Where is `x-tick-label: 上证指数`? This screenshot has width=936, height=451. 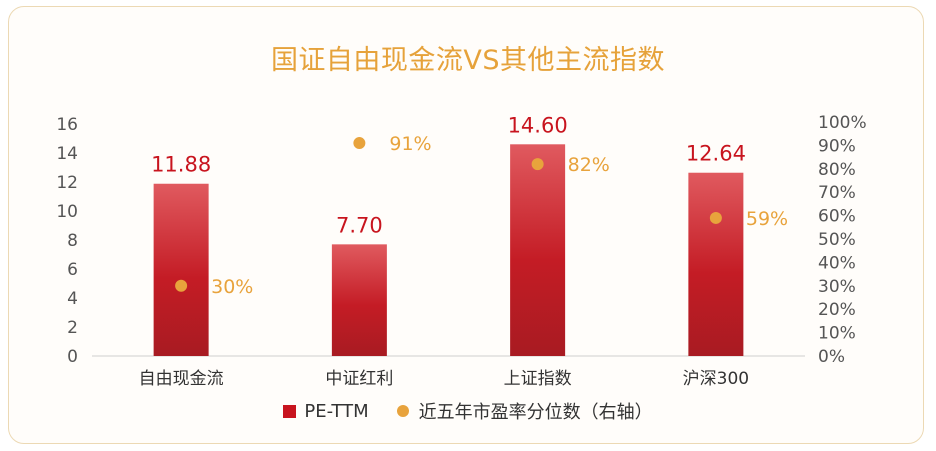
x-tick-label: 上证指数 is located at coordinates (538, 379).